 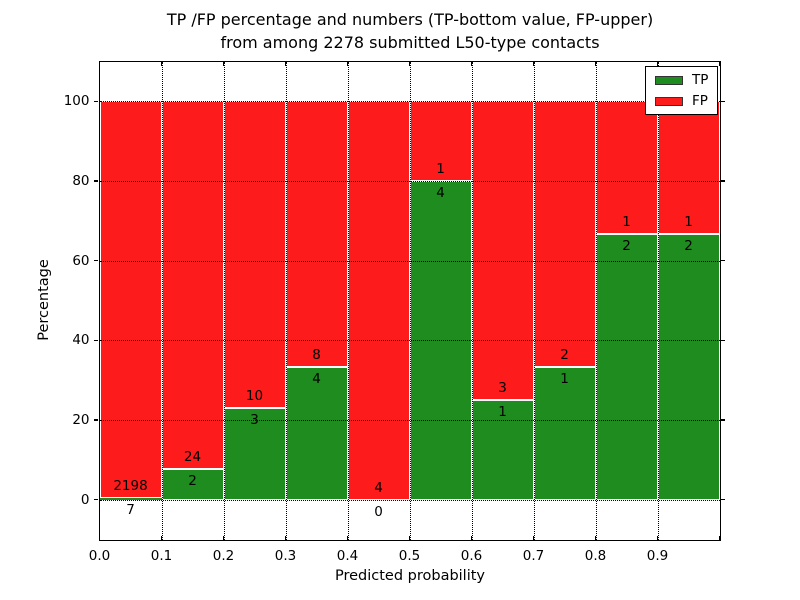 I want to click on fp-count-label: 10, so click(x=254, y=395).